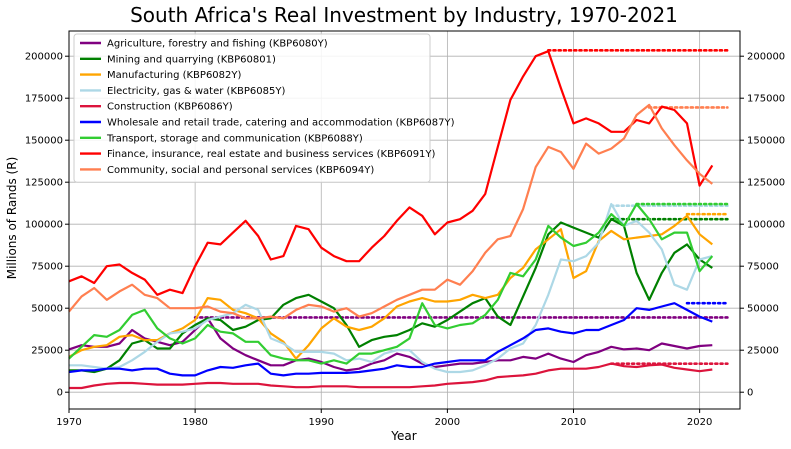  I want to click on y-tick-label: 125000, so click(44, 183).